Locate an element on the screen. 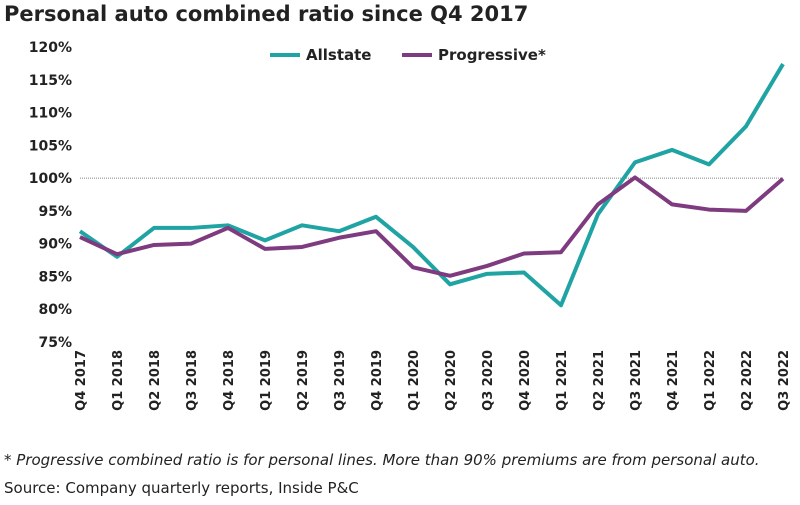 The height and width of the screenshot is (505, 800). y-tick-label: 105% is located at coordinates (50, 146).